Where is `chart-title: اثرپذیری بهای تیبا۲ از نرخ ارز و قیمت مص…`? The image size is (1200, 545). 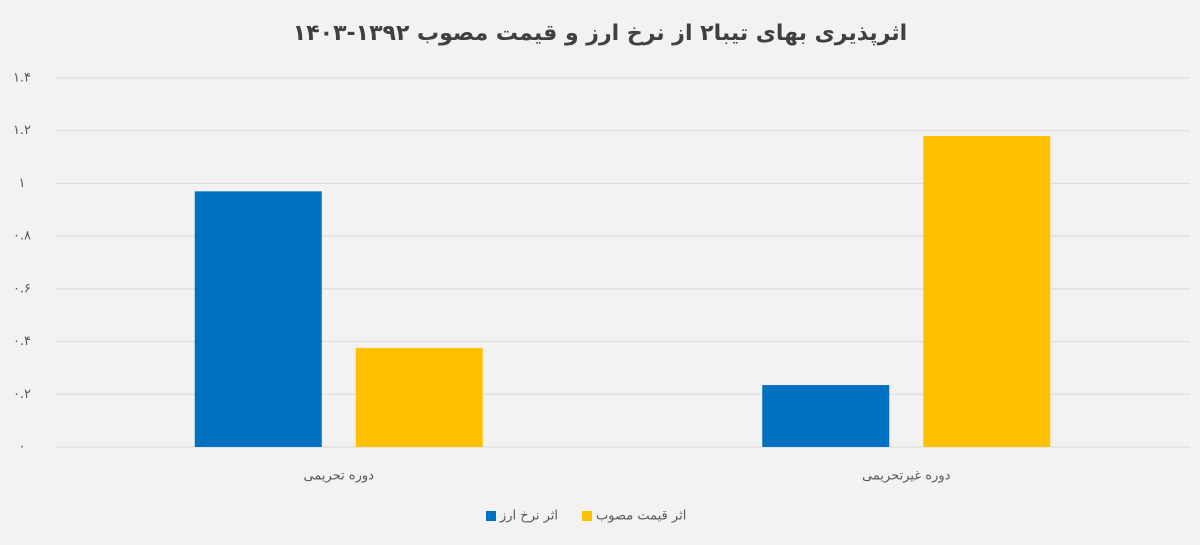
chart-title: اثرپذیری بهای تیبا۲ از نرخ ارز و قیمت مص… is located at coordinates (600, 33).